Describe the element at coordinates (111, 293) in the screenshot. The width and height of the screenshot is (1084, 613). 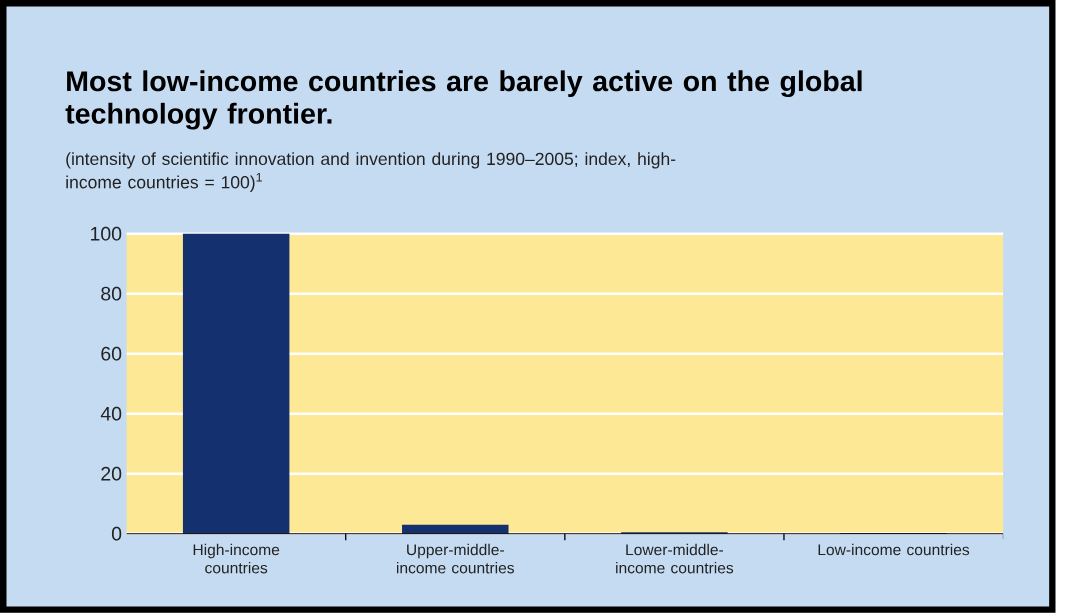
I see `y-tick-label: 80` at that location.